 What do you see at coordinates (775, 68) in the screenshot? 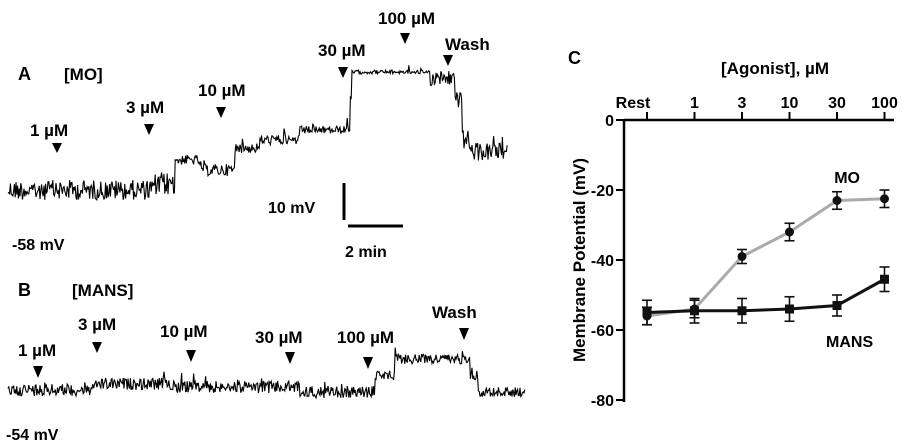
I see `x-axis-title: [Agonist], µM` at bounding box center [775, 68].